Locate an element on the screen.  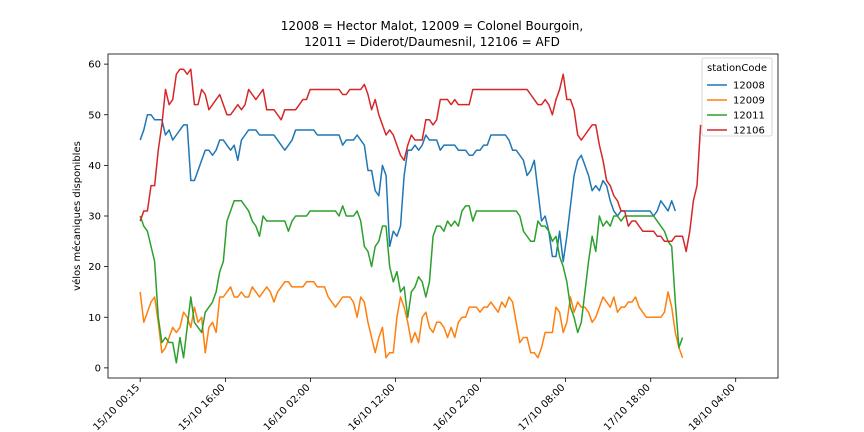
legend: stationCode 12008 12009 12011 12106 is located at coordinates (737, 97).